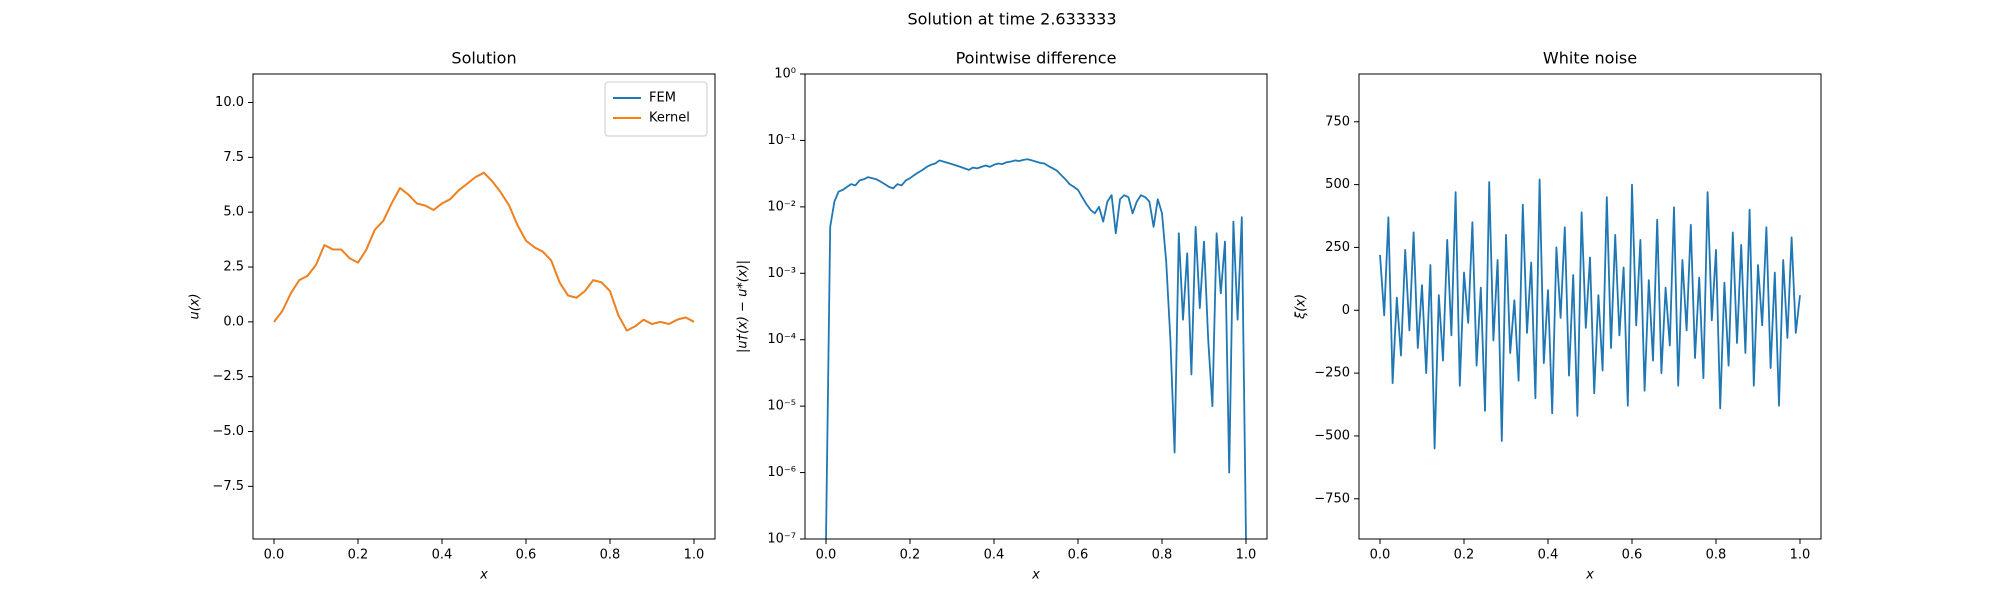  I want to click on y-tick-label: 10⁻⁵, so click(781, 406).